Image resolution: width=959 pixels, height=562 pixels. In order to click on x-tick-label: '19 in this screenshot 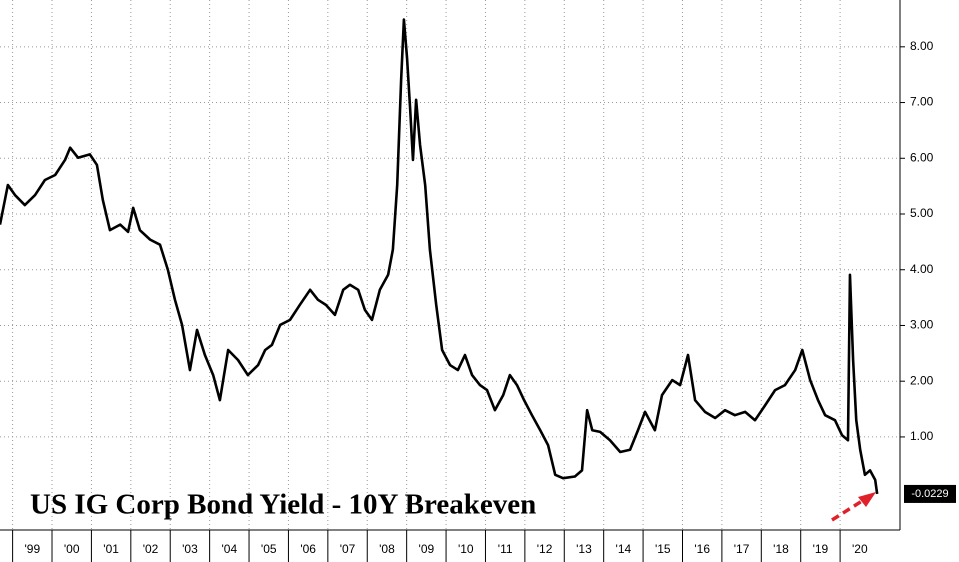, I will do `click(821, 549)`.